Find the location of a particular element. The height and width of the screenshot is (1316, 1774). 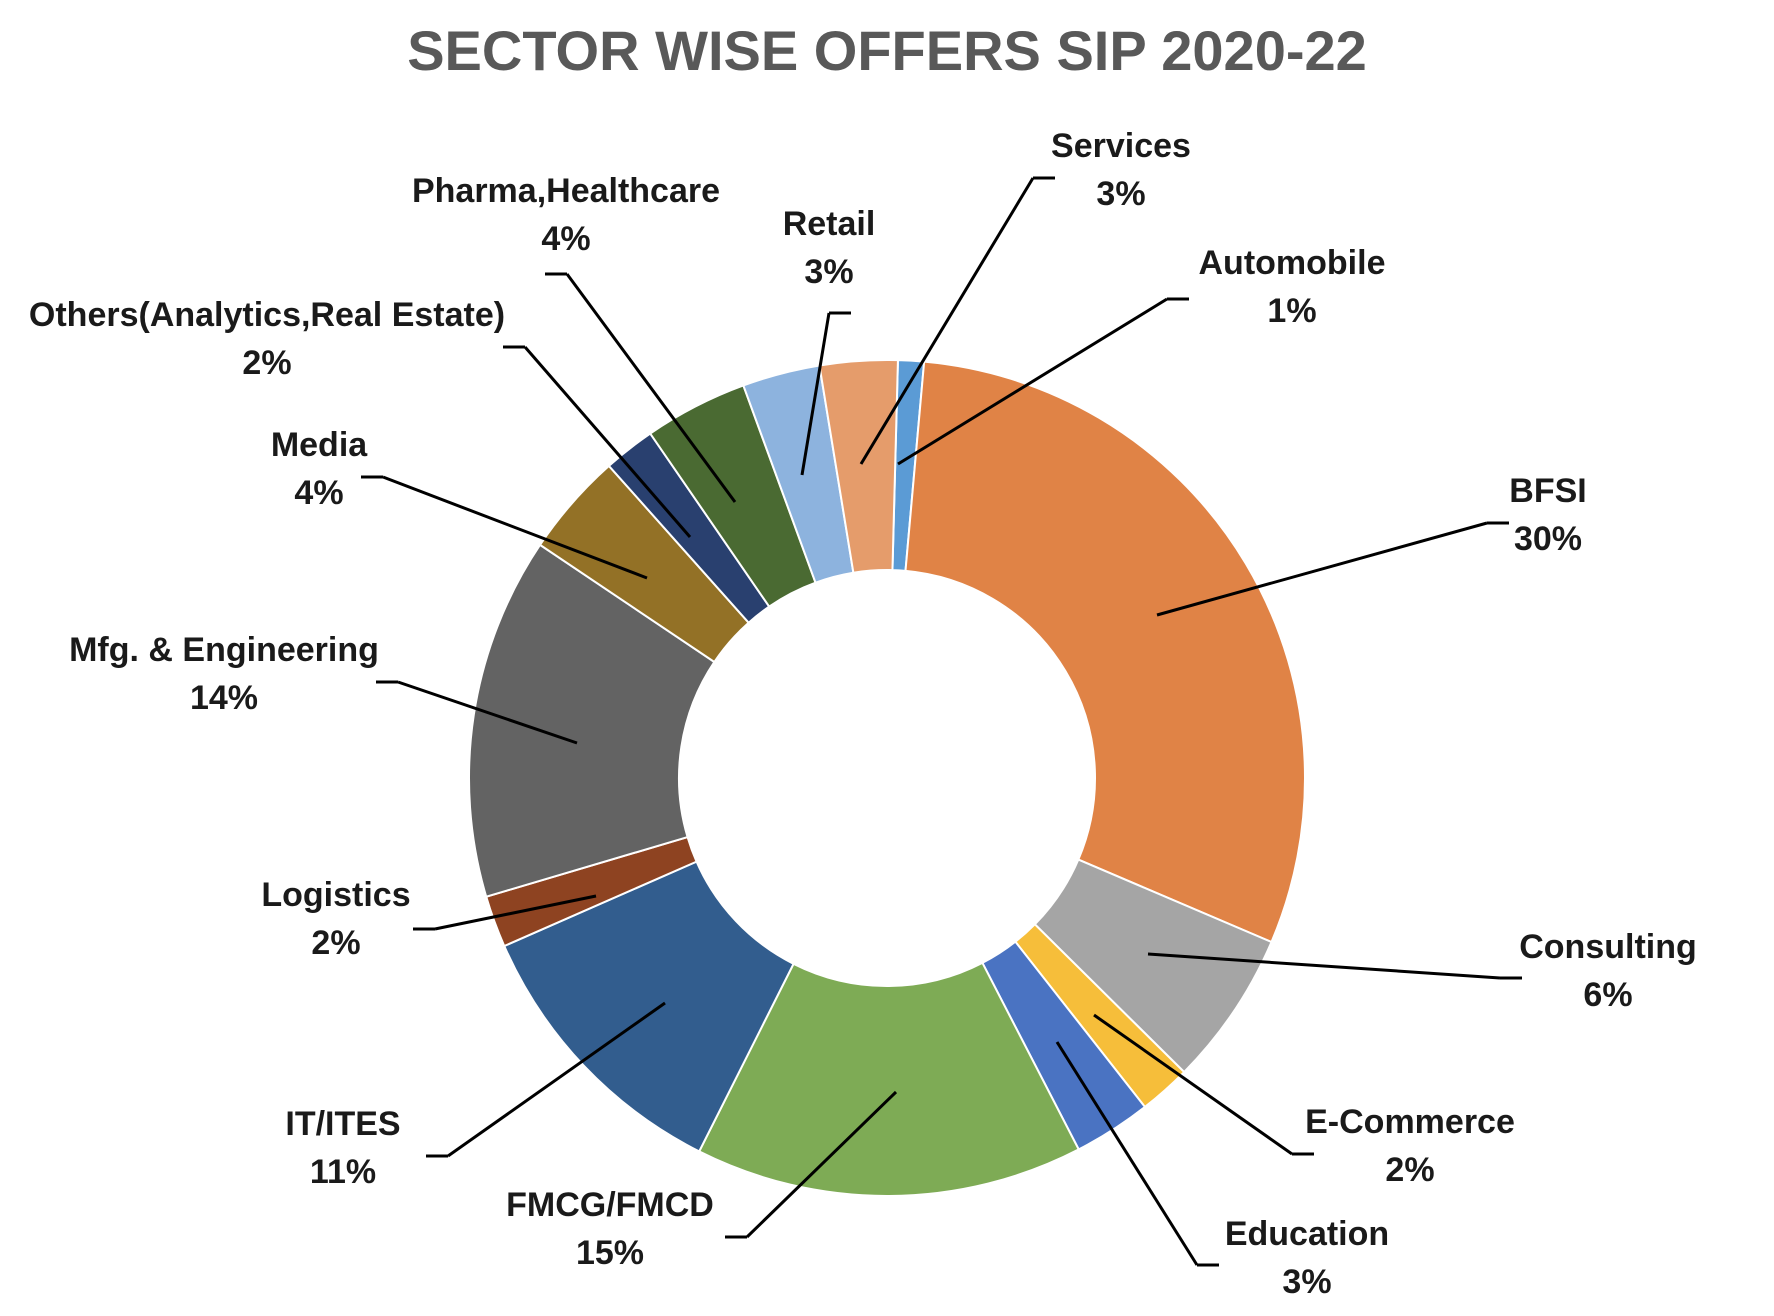

data-label-name-fmcg-fmcd: FMCG/FMCD is located at coordinates (610, 1205).